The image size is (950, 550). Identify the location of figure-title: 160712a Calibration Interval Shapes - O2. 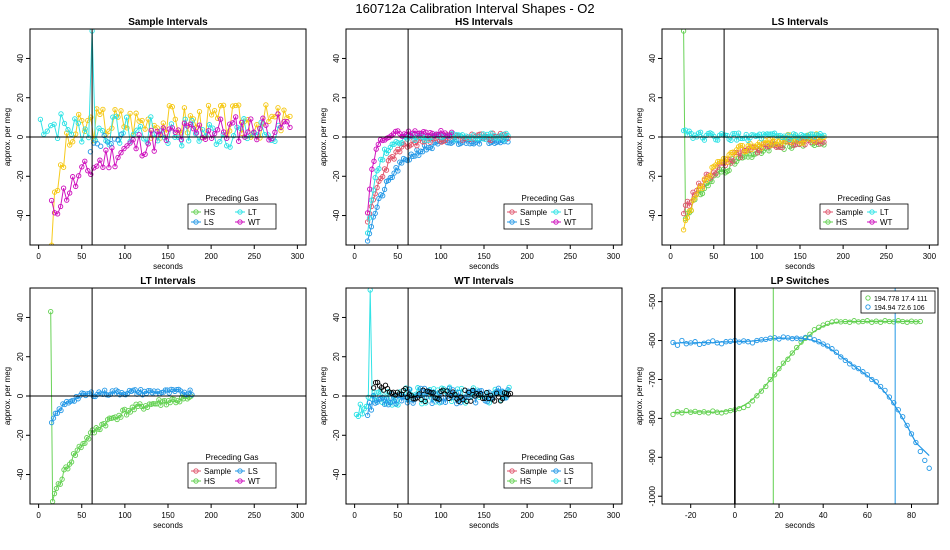
(475, 8).